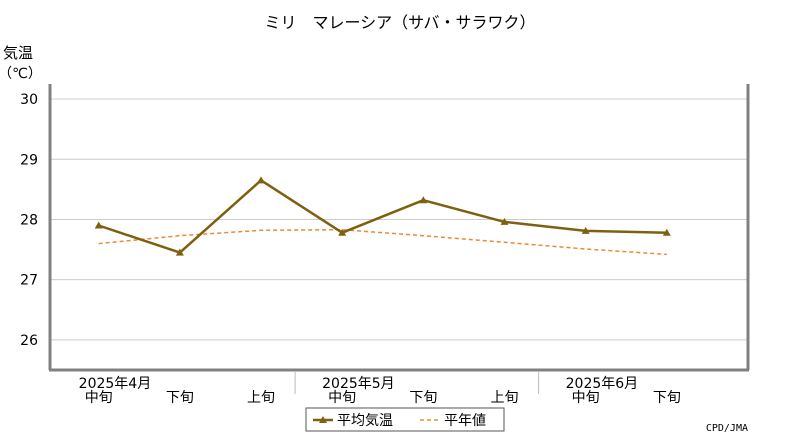  Describe the element at coordinates (29, 220) in the screenshot. I see `y-tick-label-28: 28` at that location.